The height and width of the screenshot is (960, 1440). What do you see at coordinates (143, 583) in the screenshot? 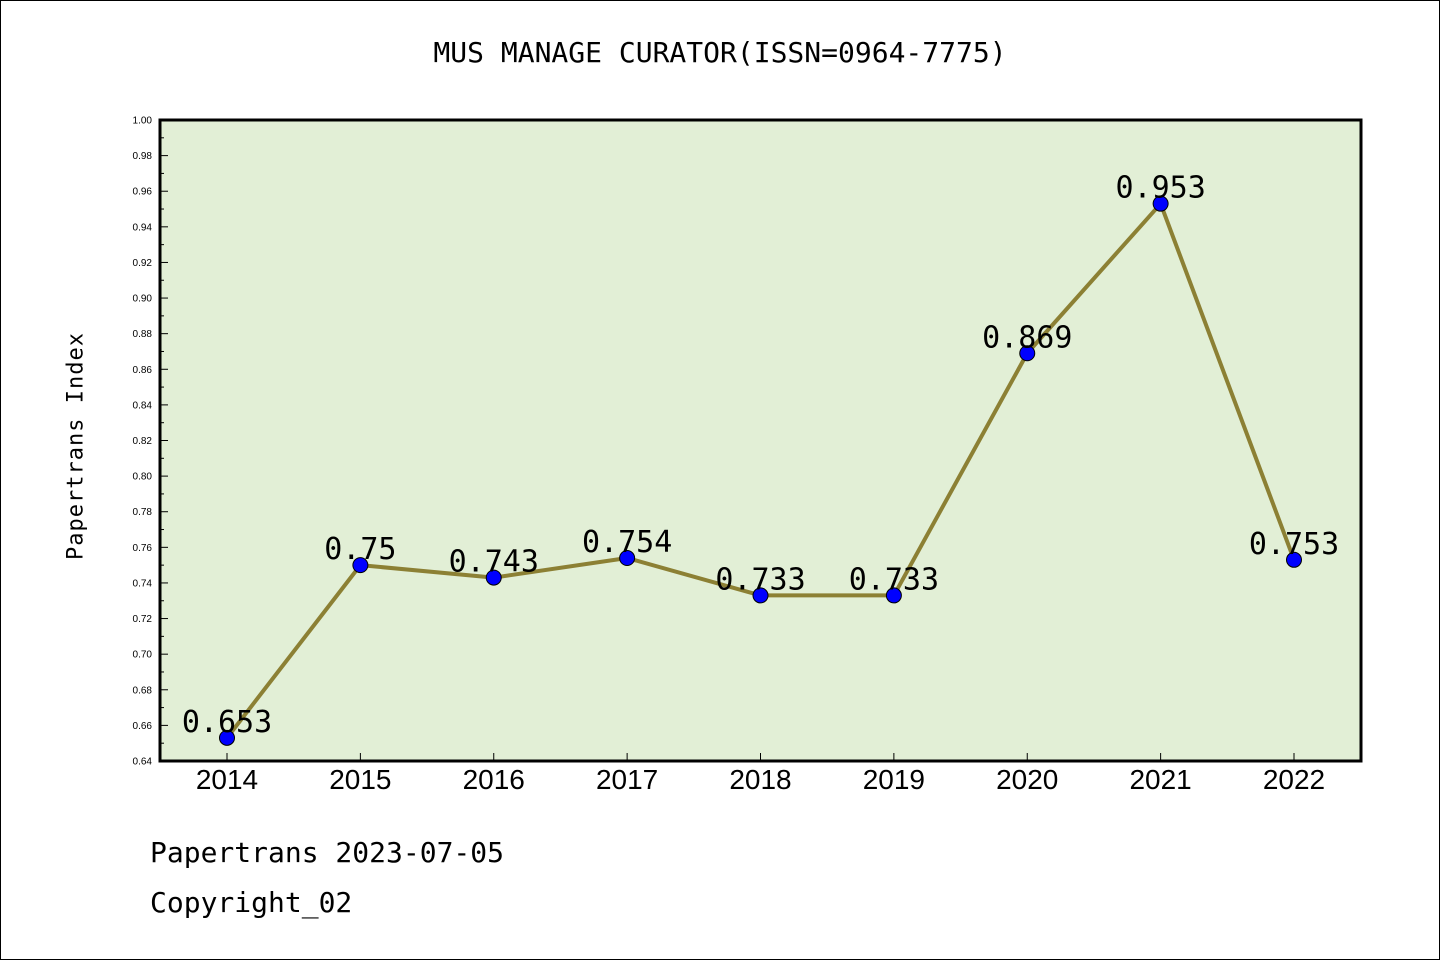
I see `y-tick-label: 0.74` at bounding box center [143, 583].